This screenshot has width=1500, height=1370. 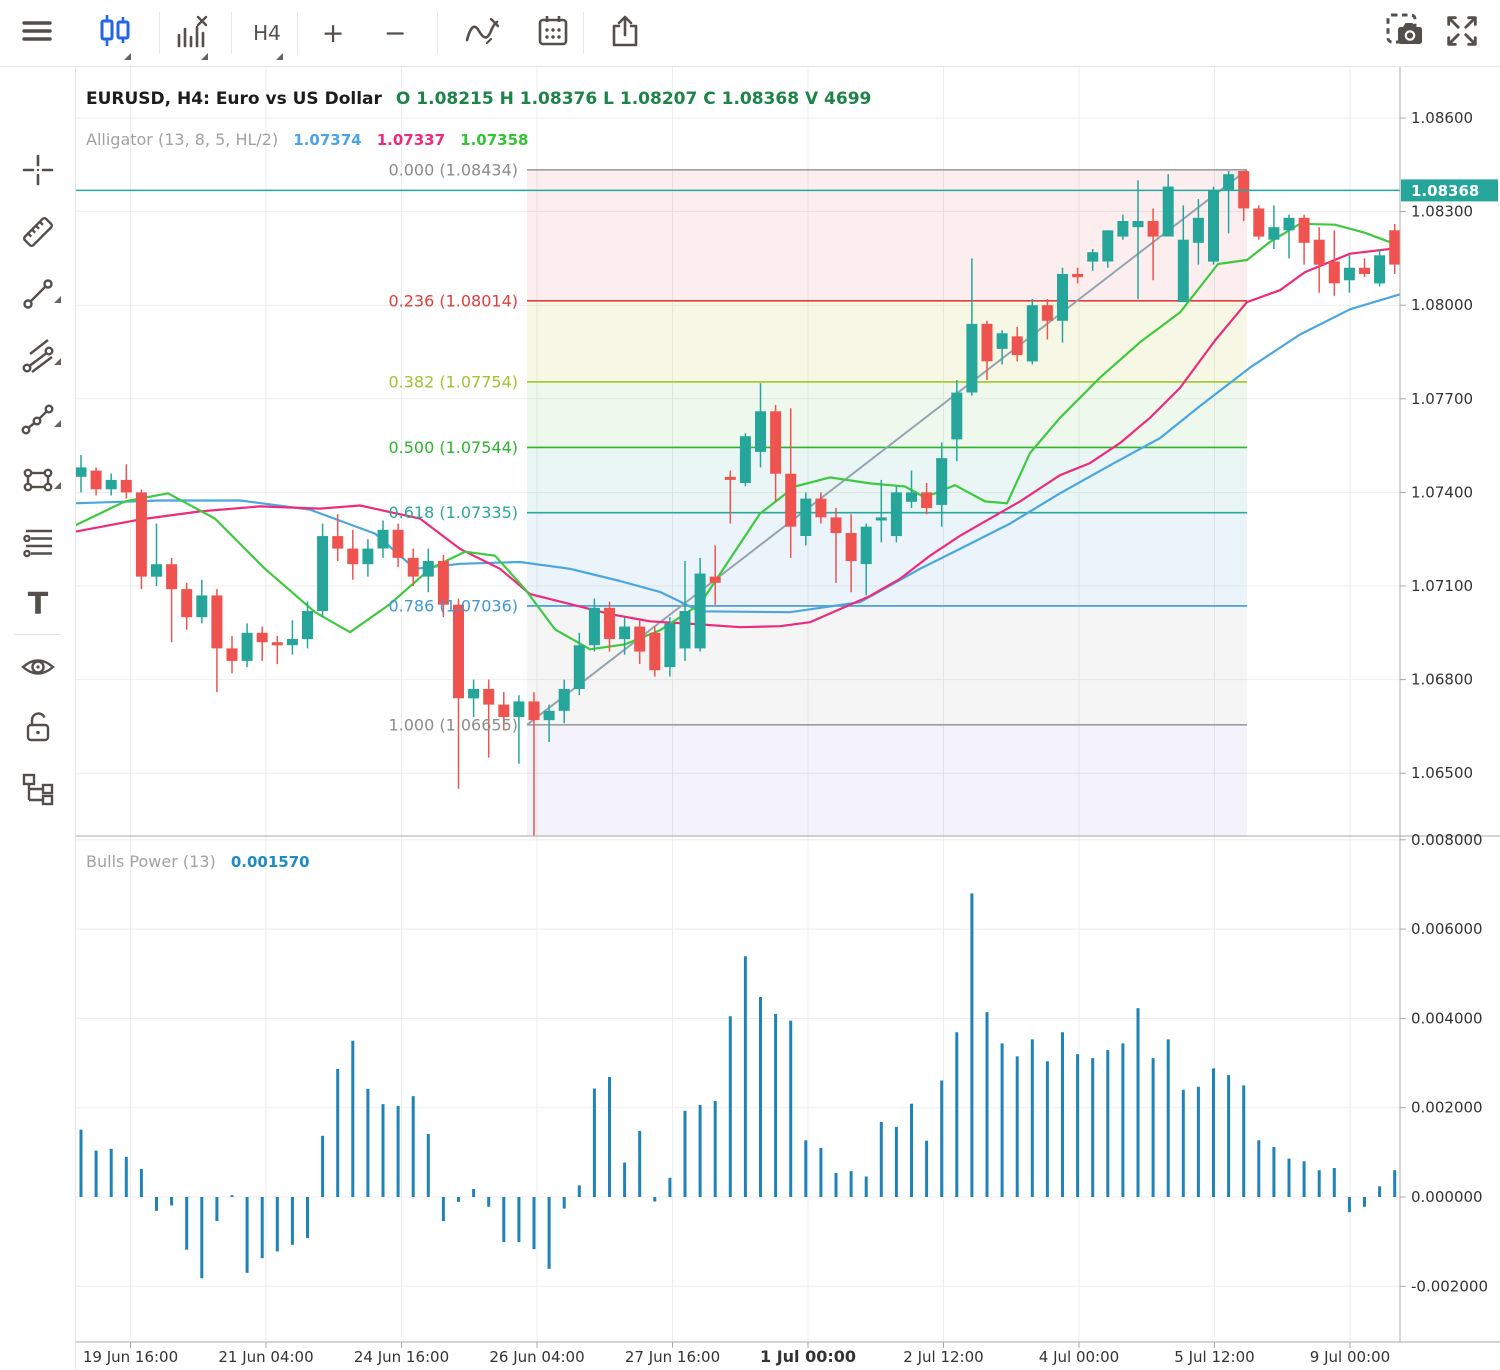 I want to click on svg-text: T, so click(x=38, y=604).